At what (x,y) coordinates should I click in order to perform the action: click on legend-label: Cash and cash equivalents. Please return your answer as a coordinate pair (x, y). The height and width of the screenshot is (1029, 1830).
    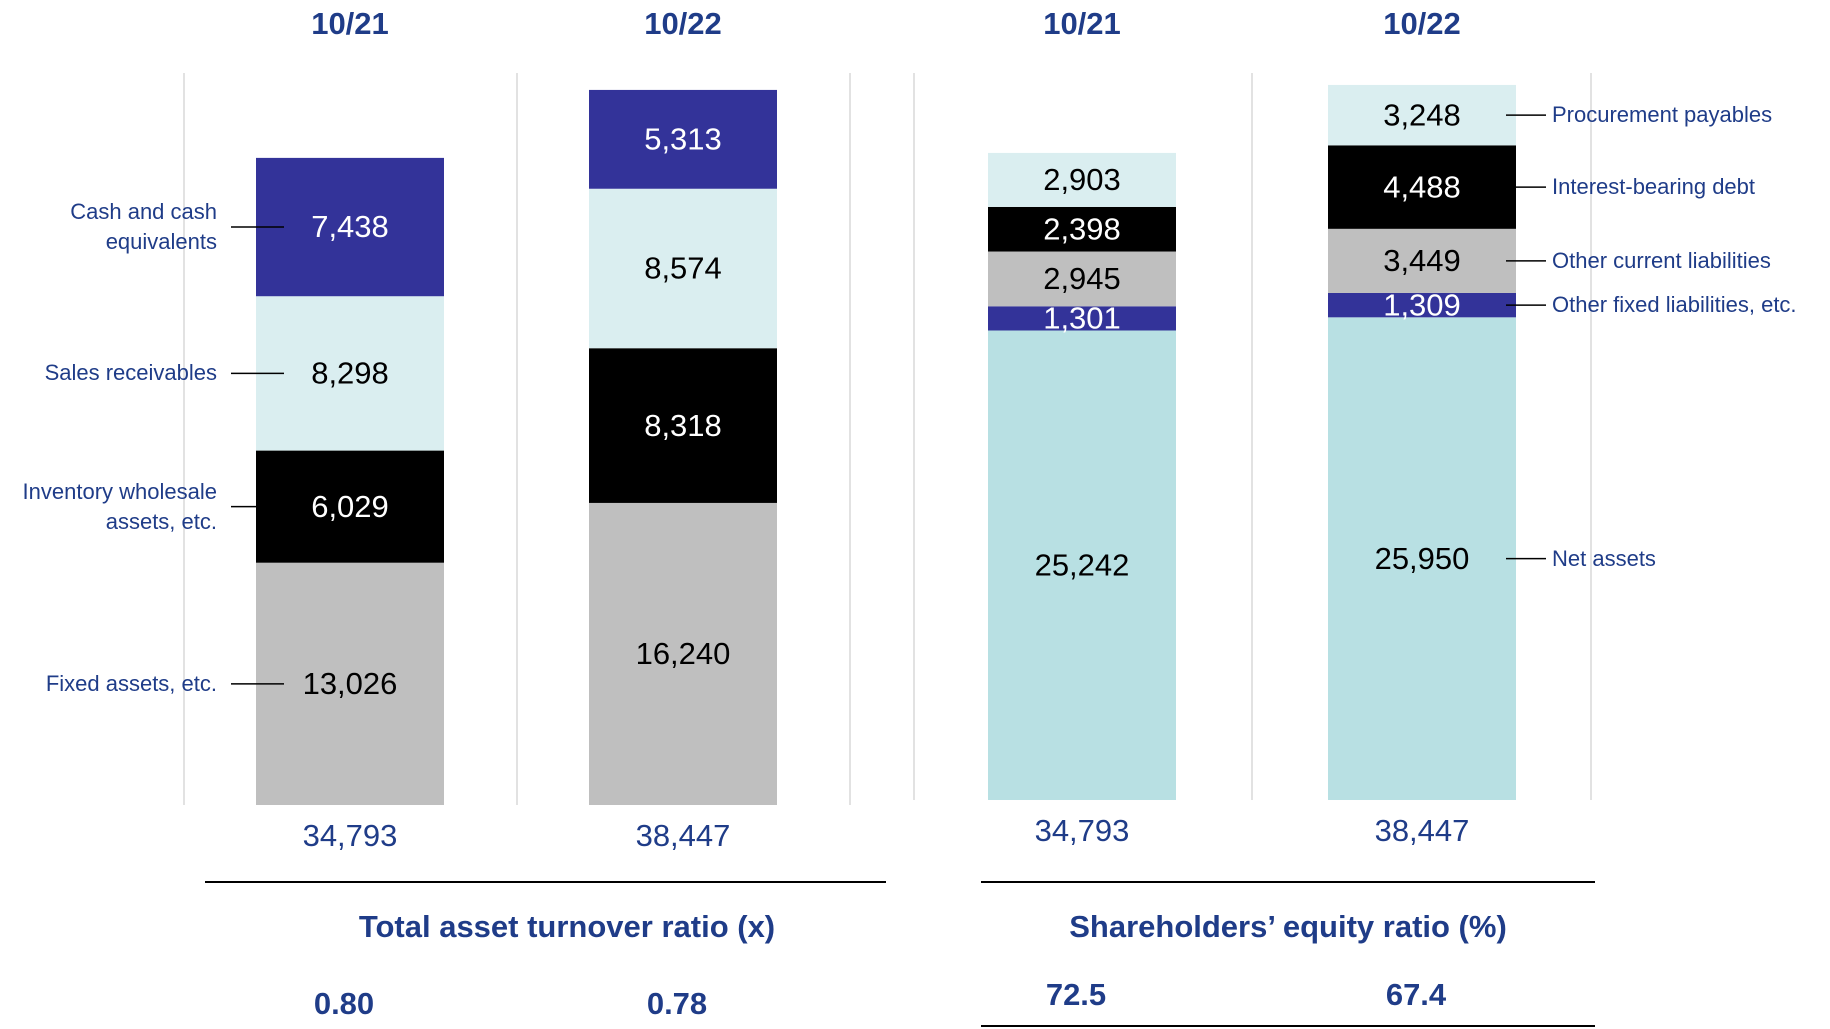
    Looking at the image, I should click on (143, 227).